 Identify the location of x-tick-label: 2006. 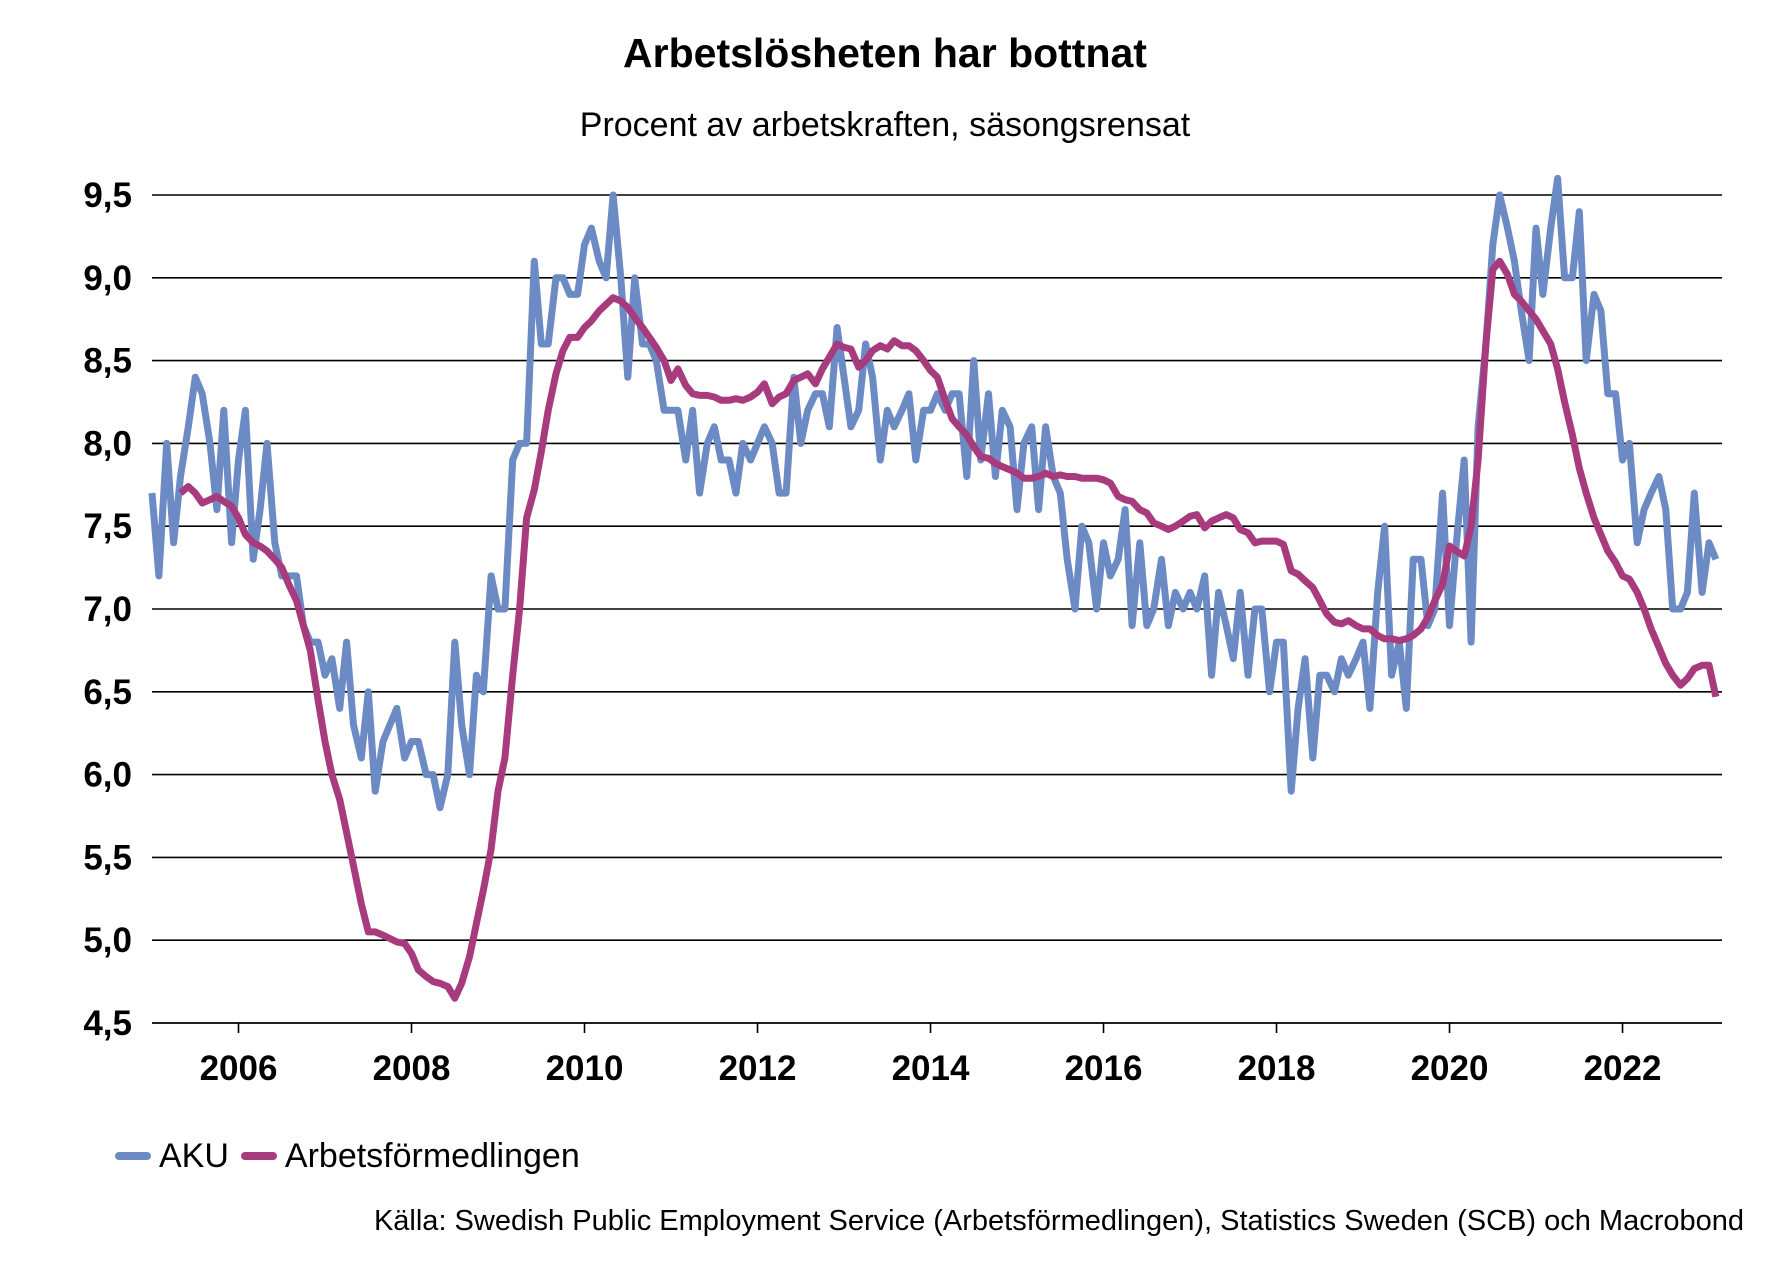
(239, 1068).